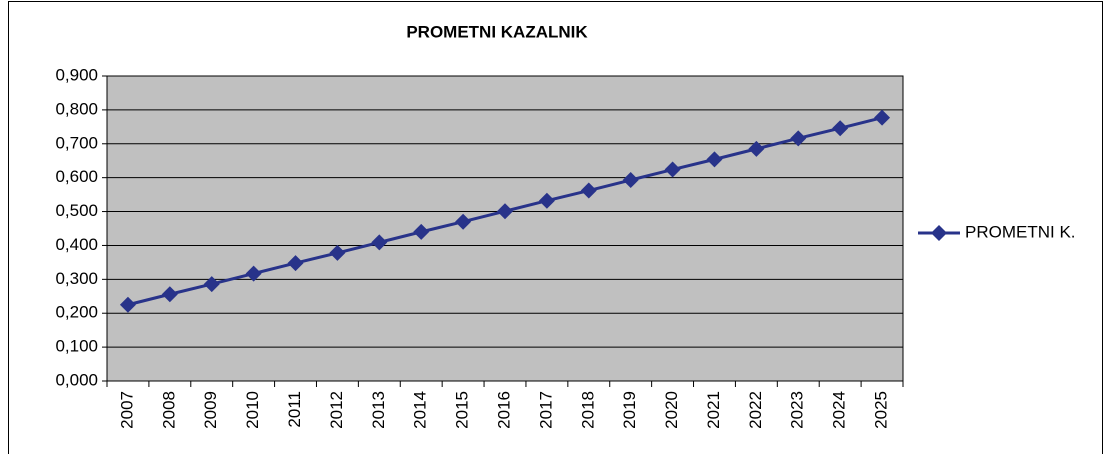 The height and width of the screenshot is (454, 1104). What do you see at coordinates (713, 410) in the screenshot?
I see `x-tick-label: 2021` at bounding box center [713, 410].